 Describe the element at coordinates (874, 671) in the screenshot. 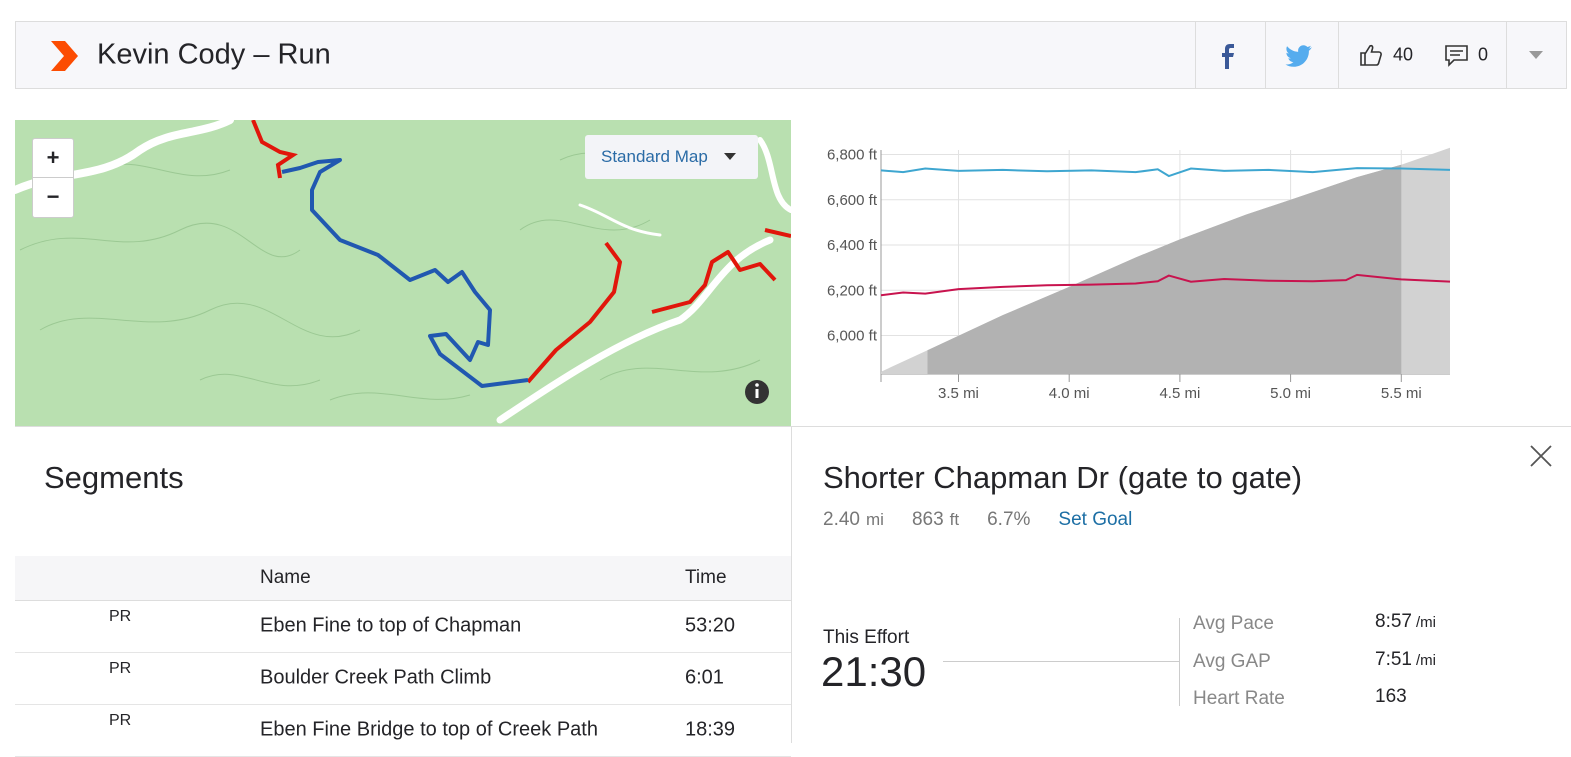

I see `effort-time: 21:30` at that location.